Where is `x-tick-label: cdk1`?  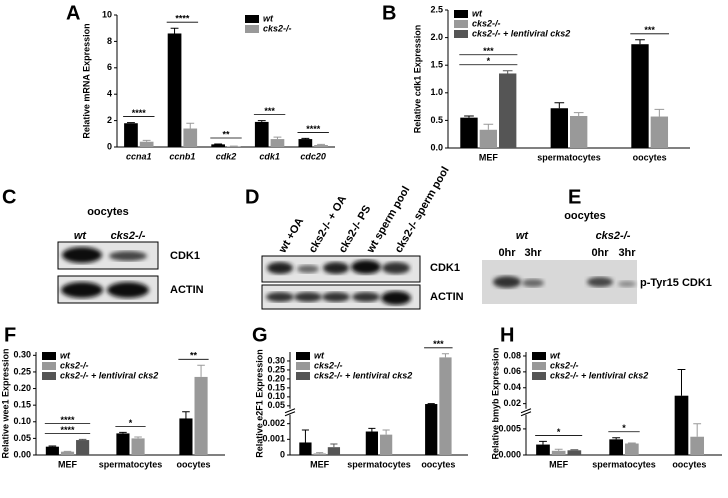 x-tick-label: cdk1 is located at coordinates (269, 156).